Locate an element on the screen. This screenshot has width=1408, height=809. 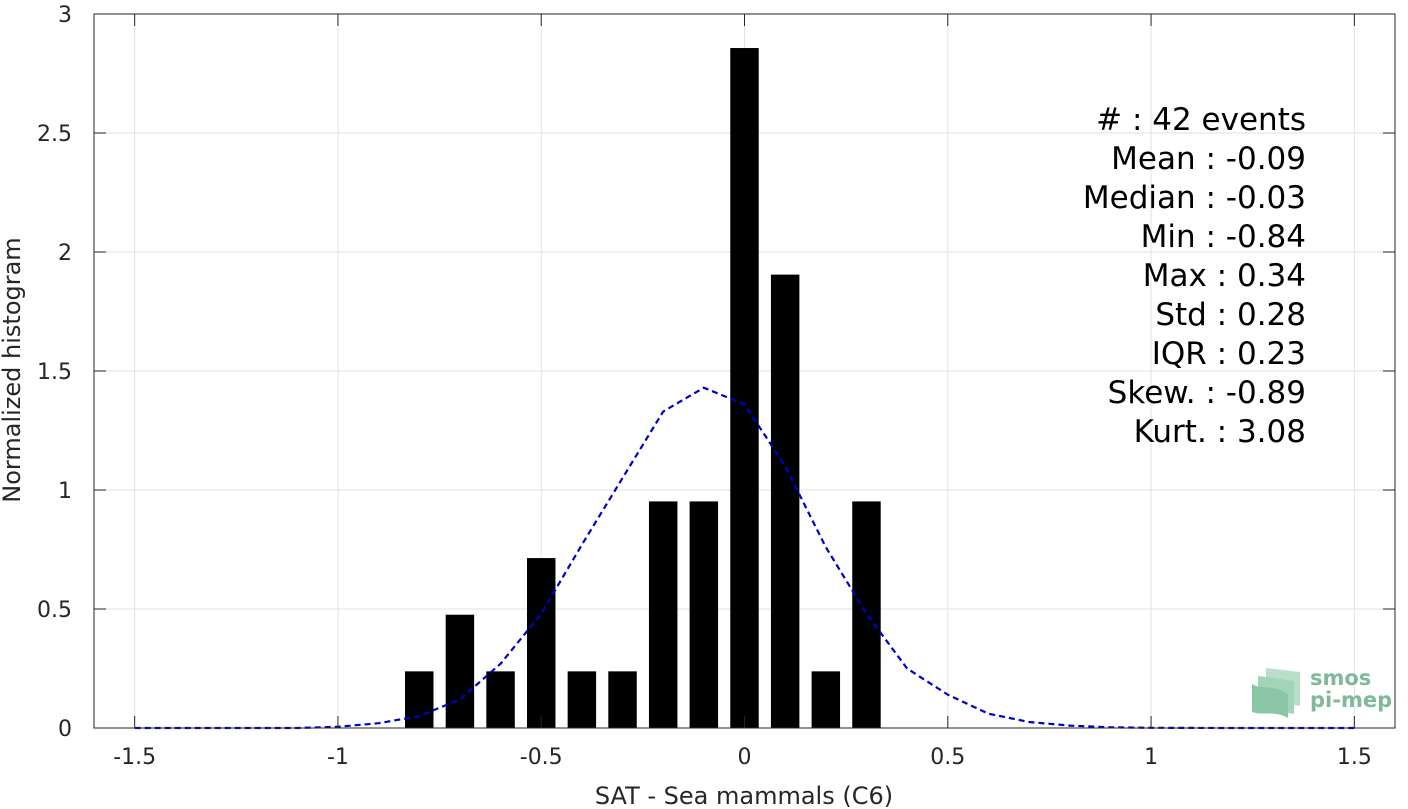
stat-line: Mean : -0.09 is located at coordinates (1208, 159).